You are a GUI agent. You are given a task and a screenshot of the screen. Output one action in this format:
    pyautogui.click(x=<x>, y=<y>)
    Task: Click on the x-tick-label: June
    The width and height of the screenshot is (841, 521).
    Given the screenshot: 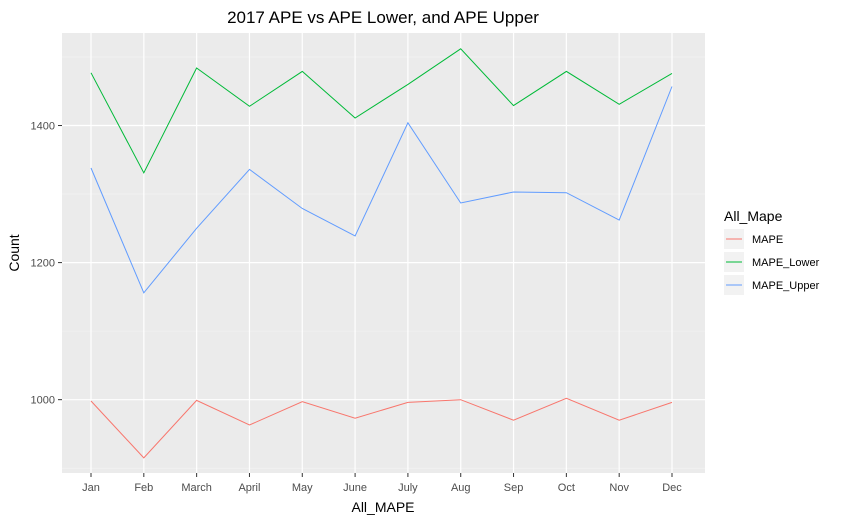 What is the action you would take?
    pyautogui.click(x=355, y=488)
    